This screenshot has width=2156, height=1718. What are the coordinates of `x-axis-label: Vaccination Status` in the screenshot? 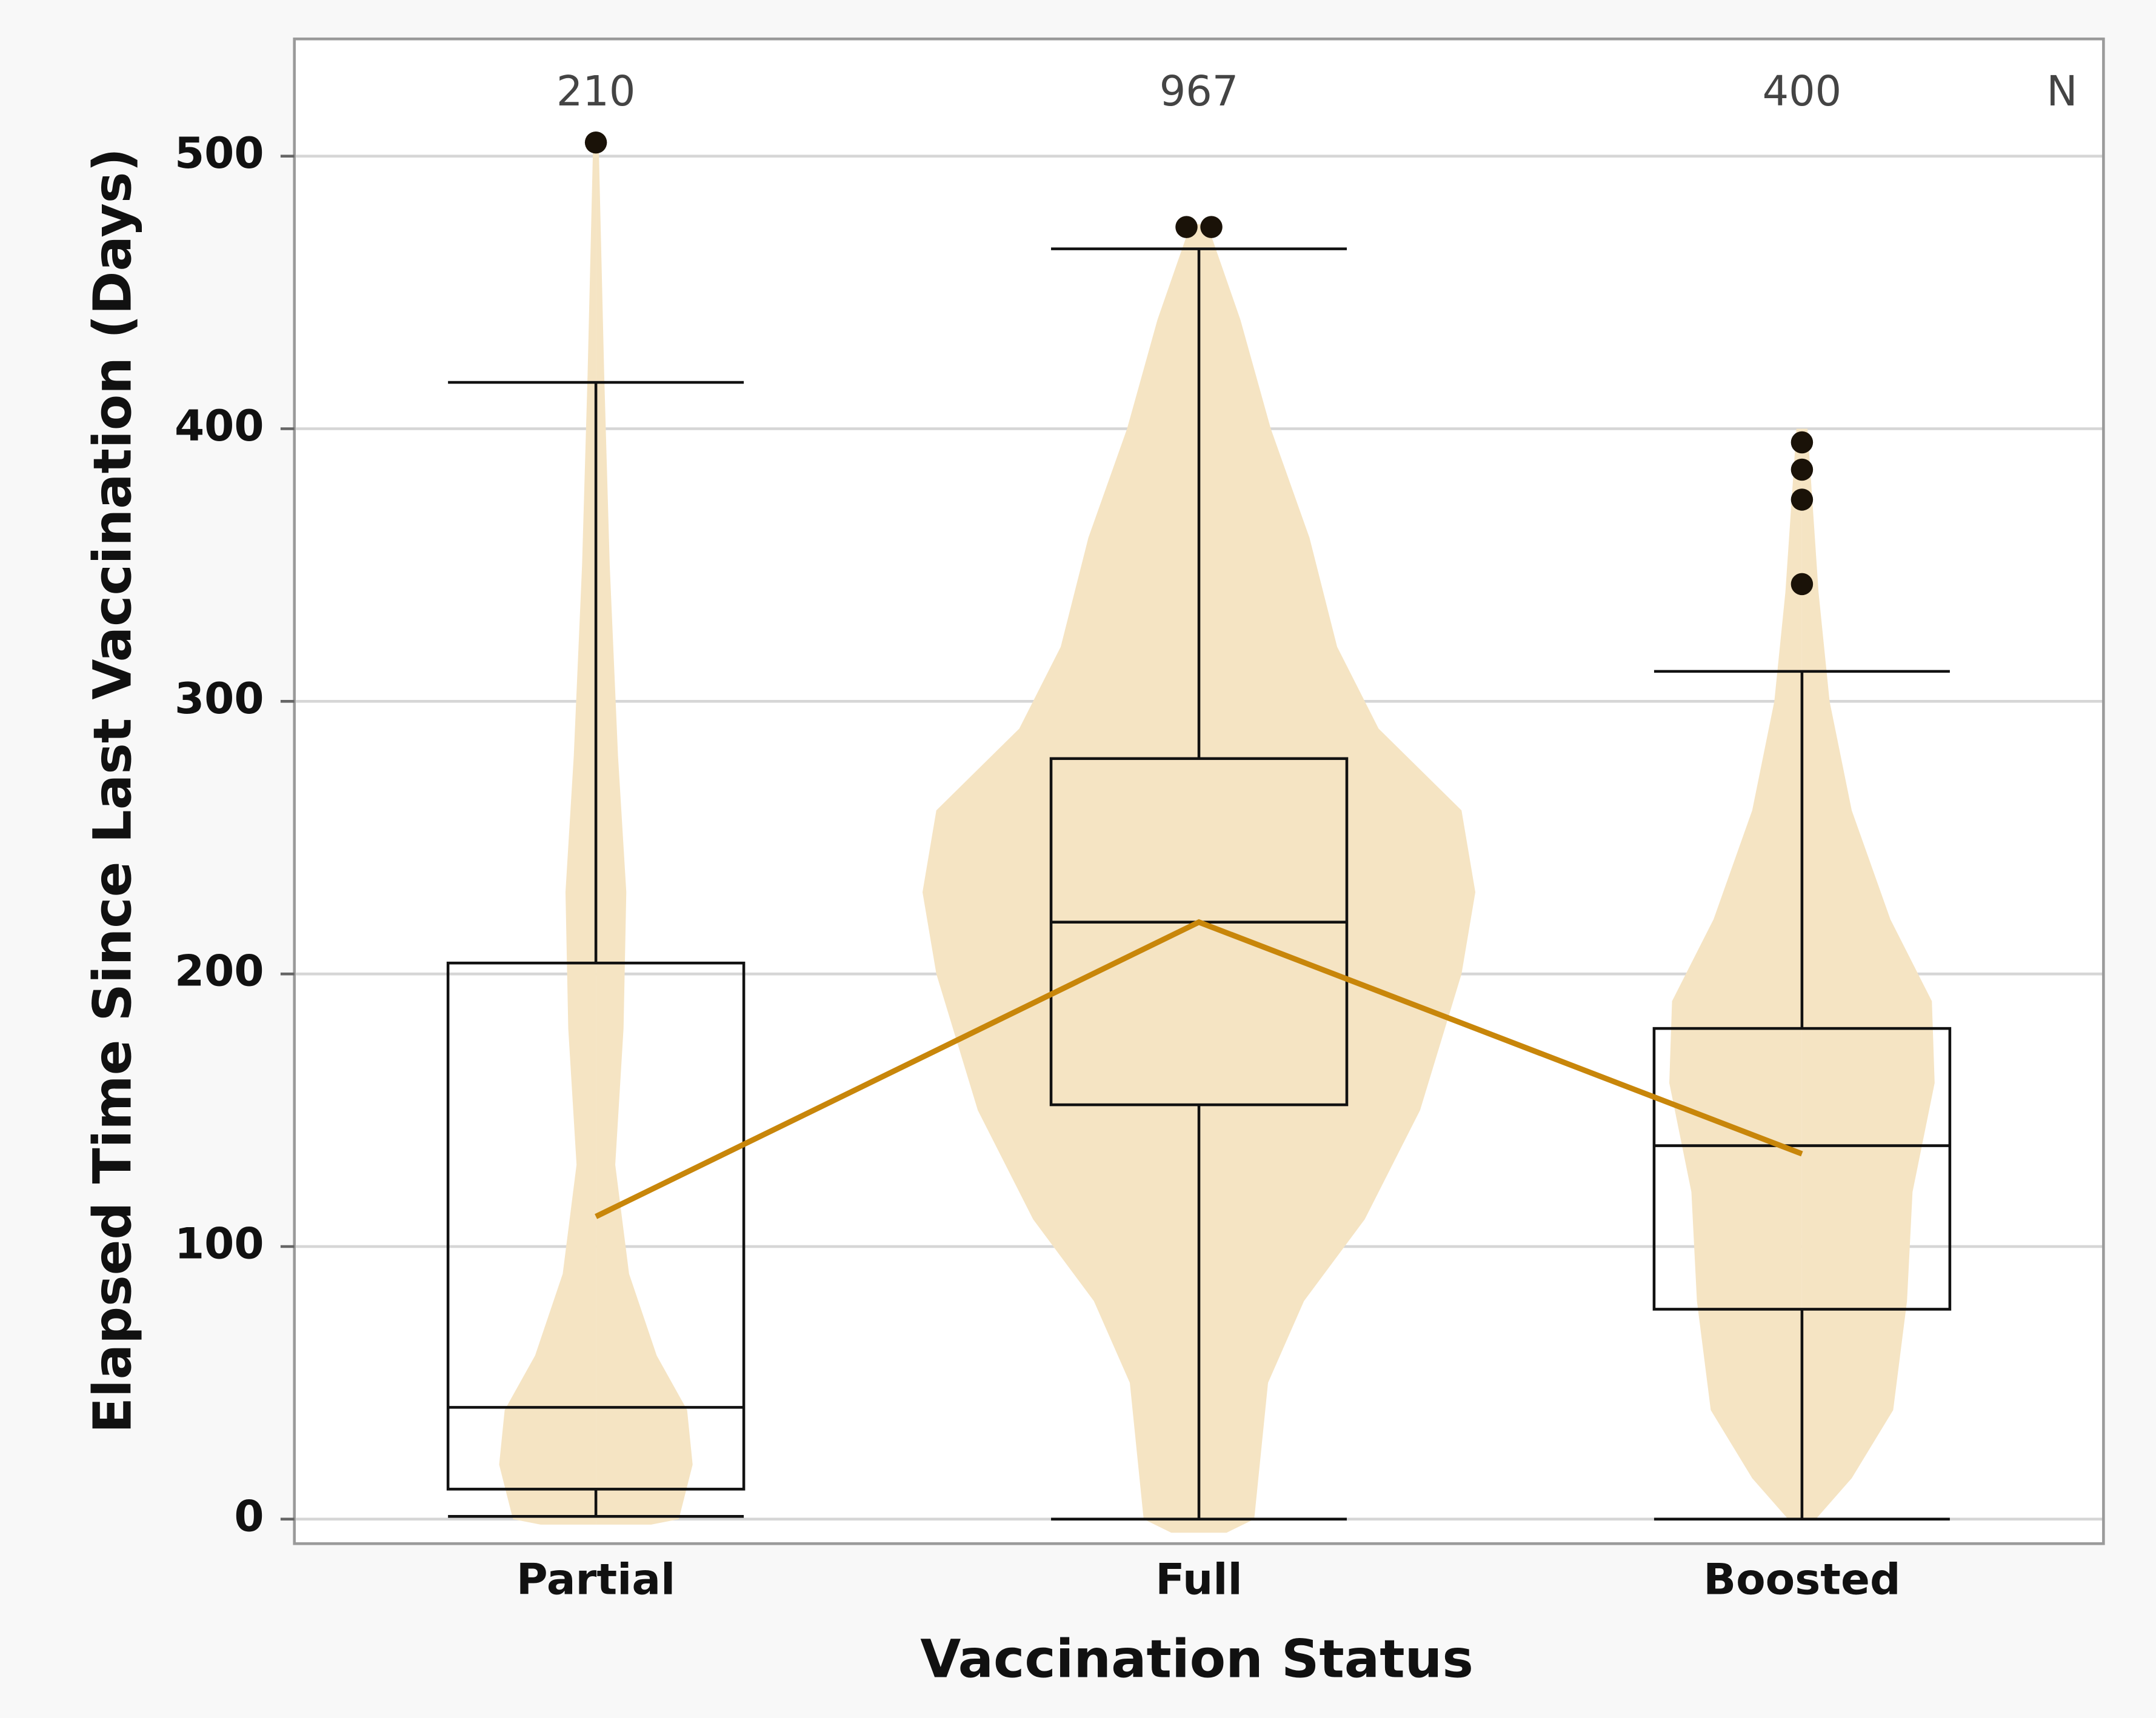 It's located at (1196, 1660).